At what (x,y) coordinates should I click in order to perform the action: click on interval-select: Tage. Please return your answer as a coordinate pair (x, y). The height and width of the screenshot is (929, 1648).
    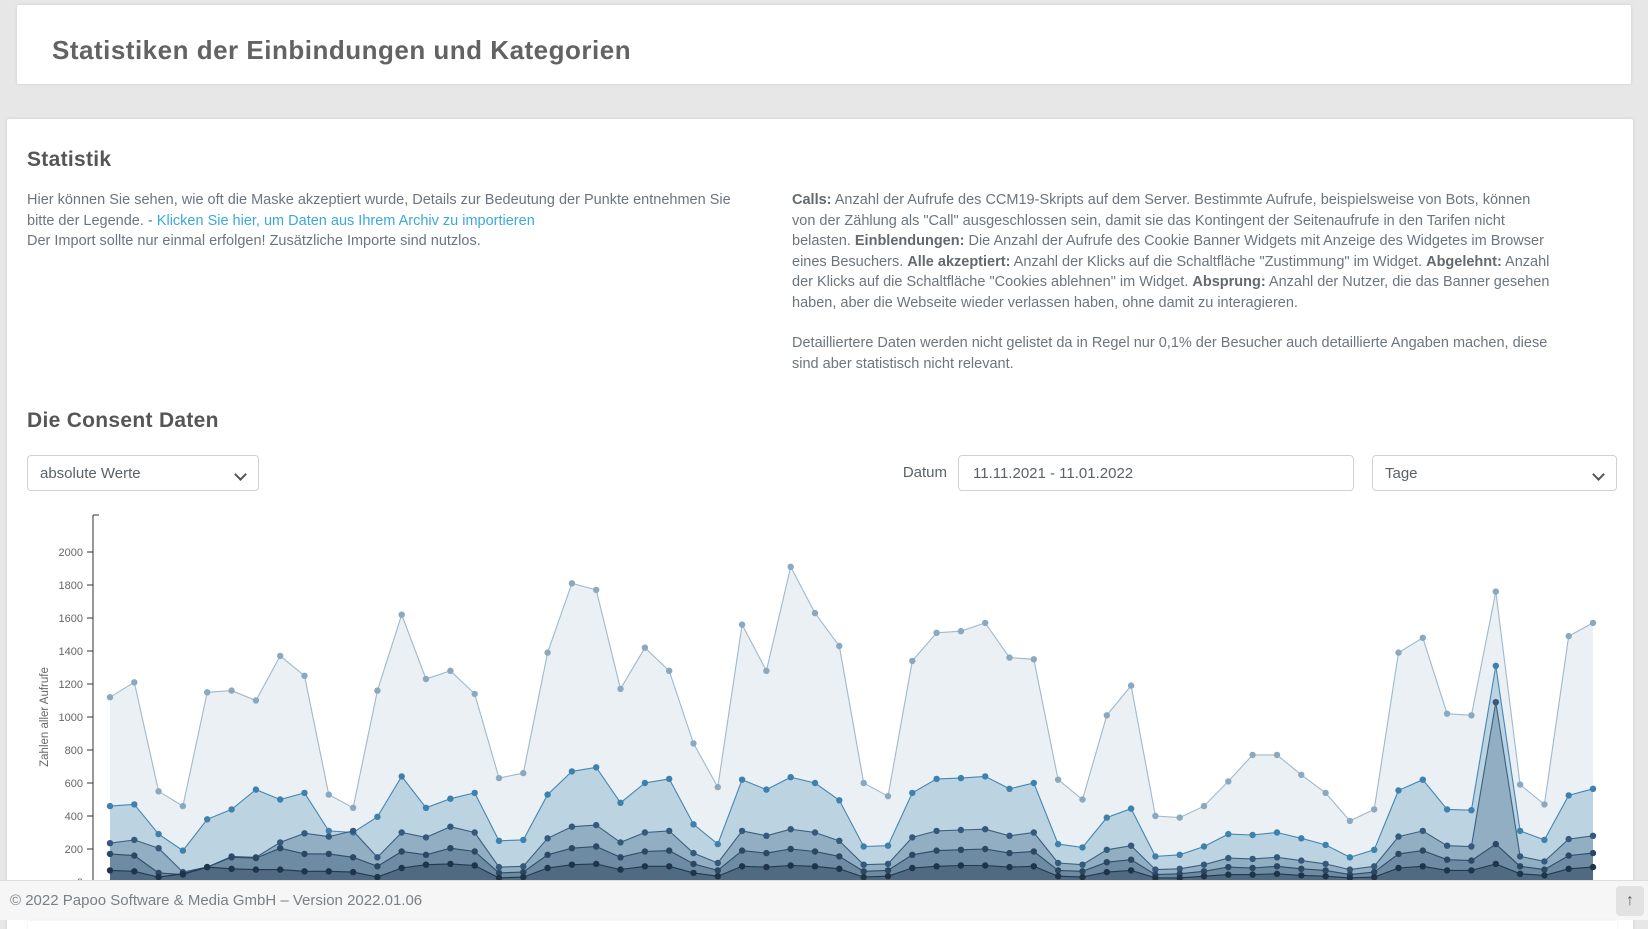
    Looking at the image, I should click on (1494, 473).